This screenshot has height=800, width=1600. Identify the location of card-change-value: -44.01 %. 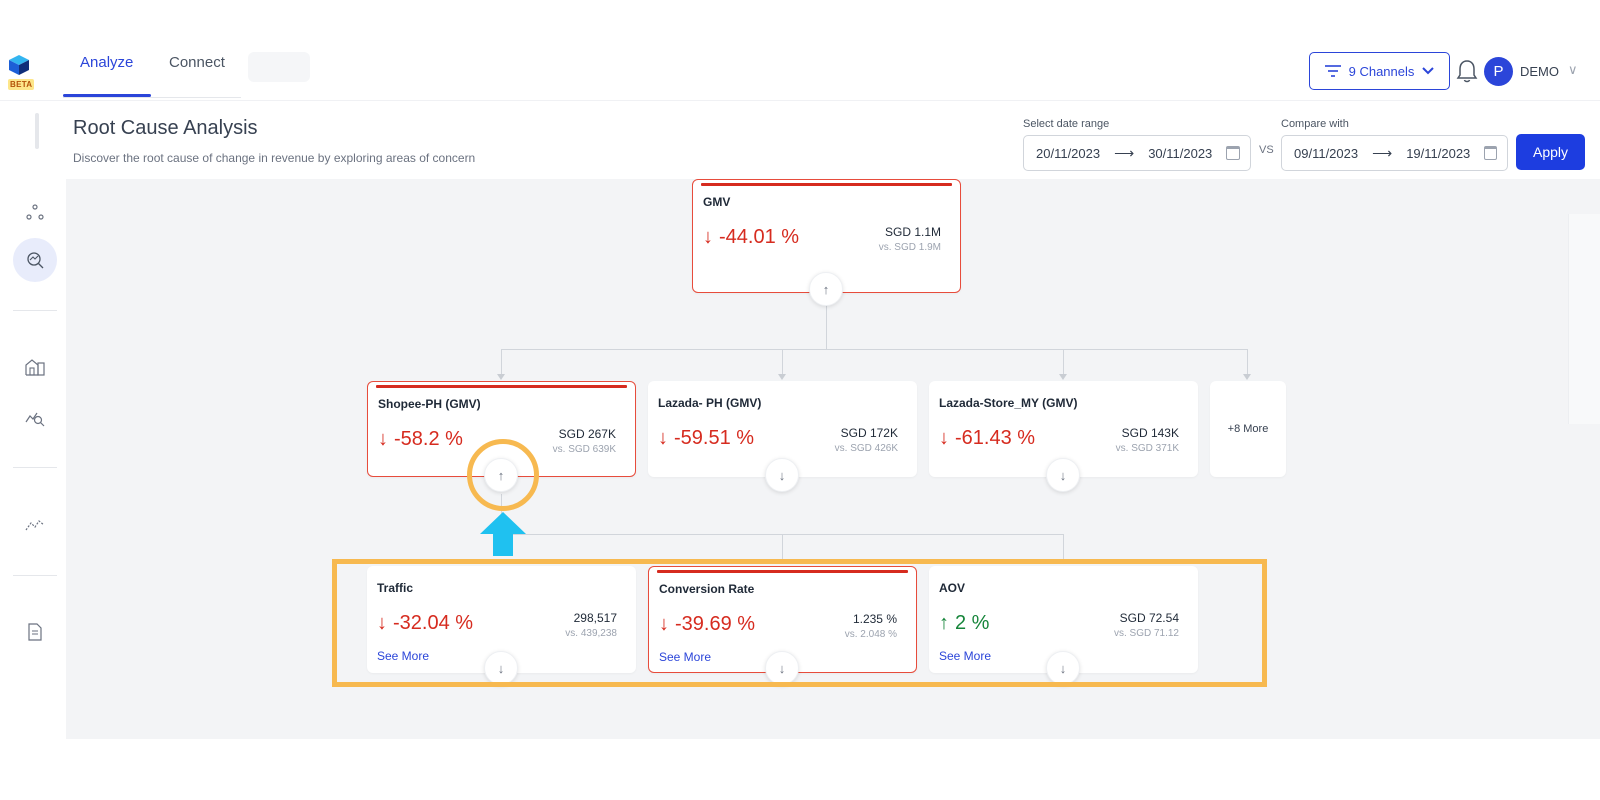
(759, 237).